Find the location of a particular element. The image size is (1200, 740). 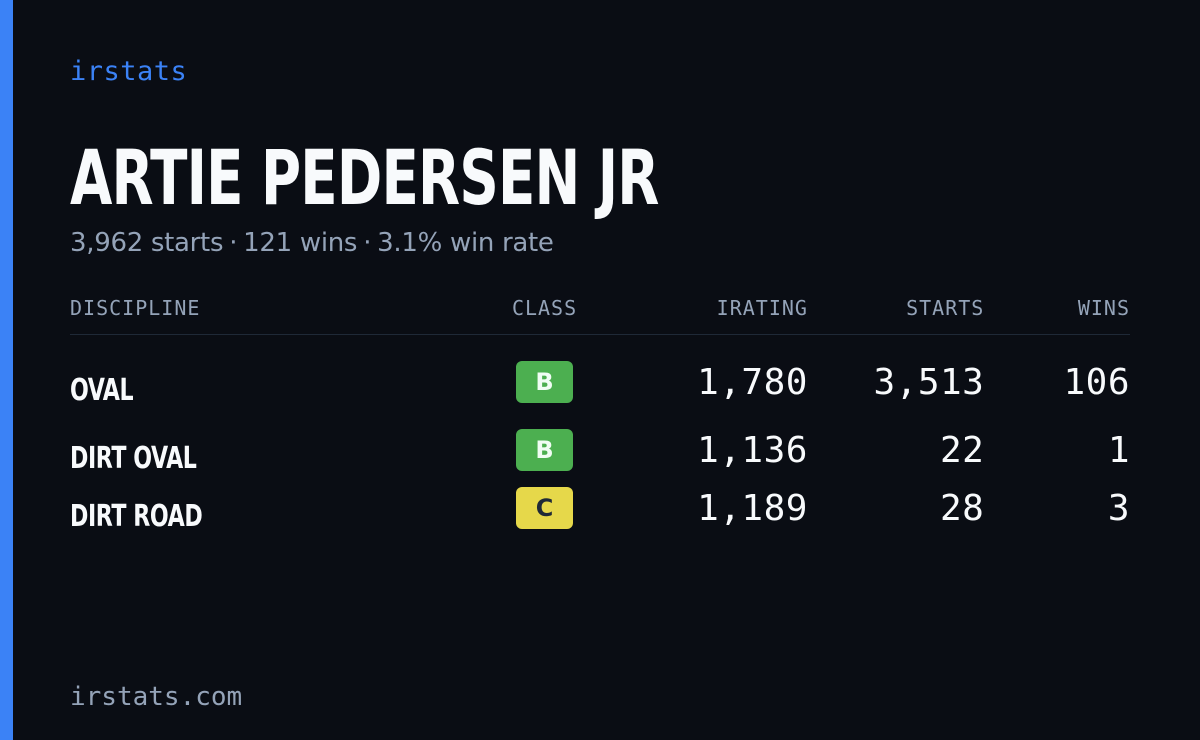

wins-value: 106 is located at coordinates (1096, 382).